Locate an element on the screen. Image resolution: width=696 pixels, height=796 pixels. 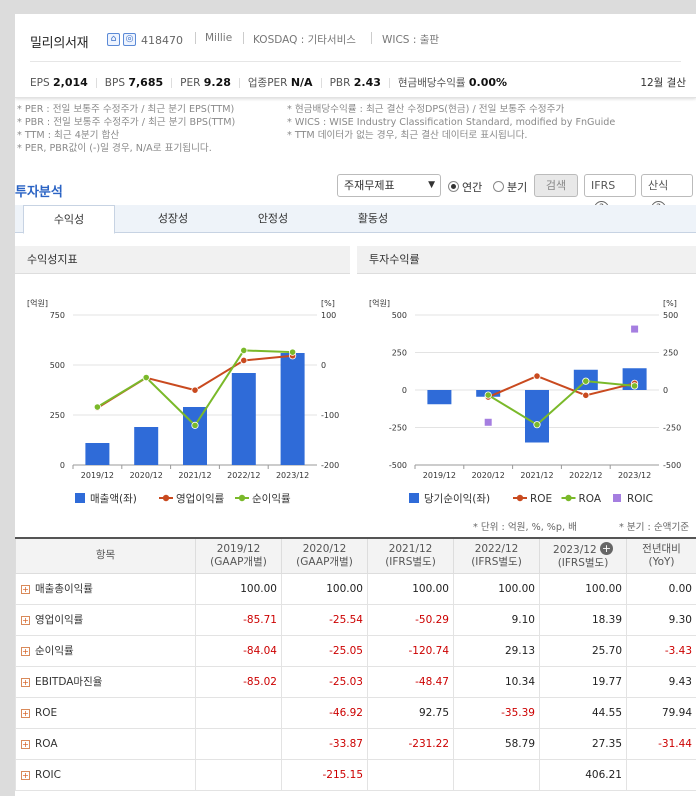
value-cell: -46.92 is located at coordinates (324, 712).